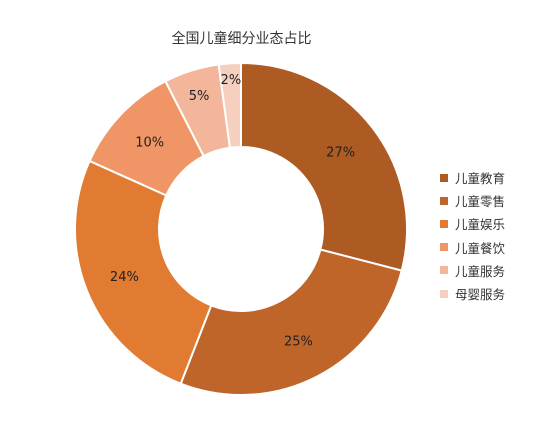 This screenshot has width=553, height=421. I want to click on chart-title: 全国儿童细分业态占比, so click(241, 39).